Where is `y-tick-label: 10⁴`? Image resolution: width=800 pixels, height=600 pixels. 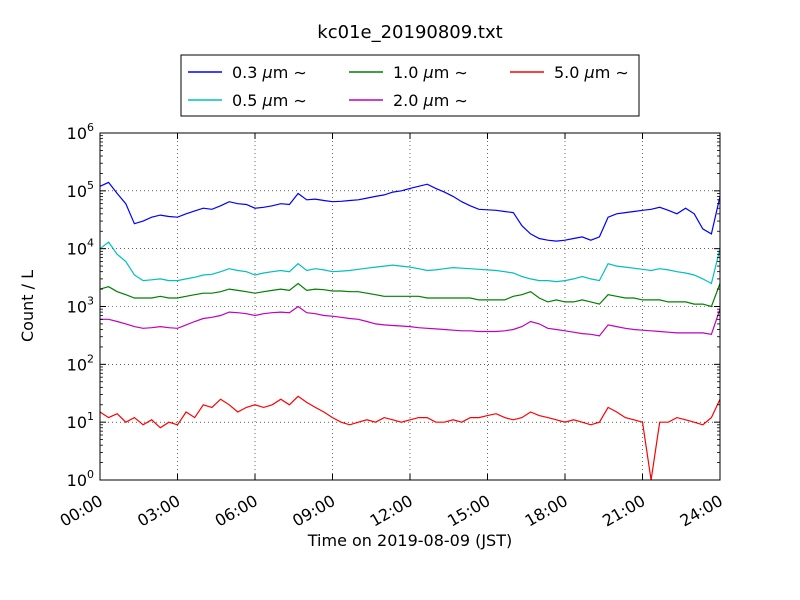 y-tick-label: 10⁴ is located at coordinates (80, 248).